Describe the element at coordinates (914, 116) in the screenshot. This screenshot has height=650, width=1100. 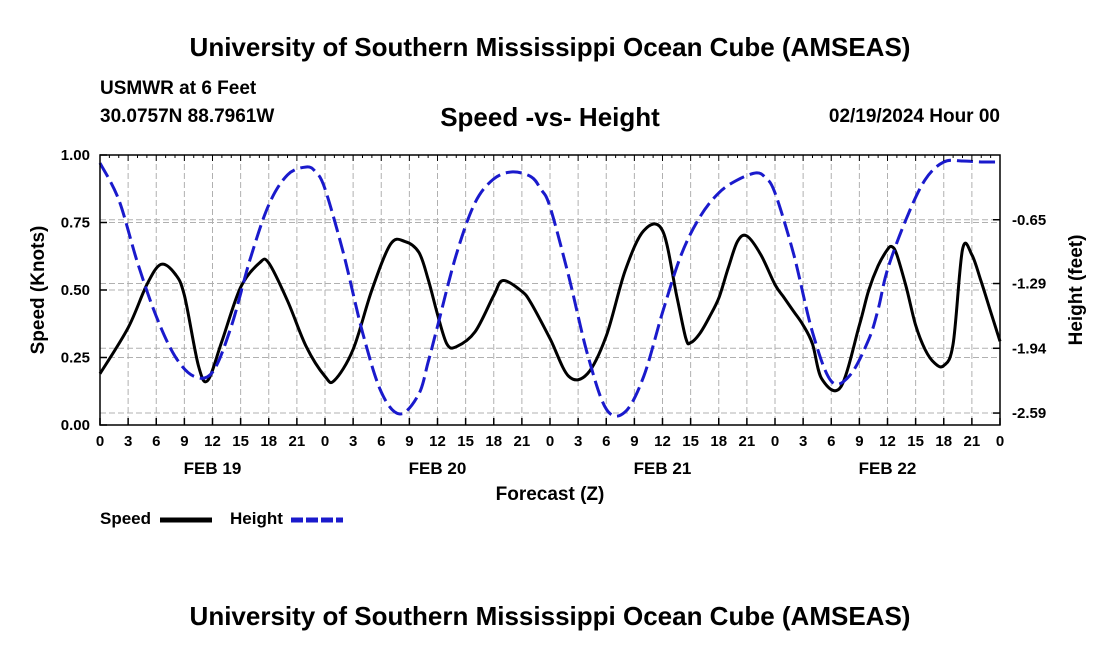
I see `datetime-label: 02/19/2024 Hour 00` at that location.